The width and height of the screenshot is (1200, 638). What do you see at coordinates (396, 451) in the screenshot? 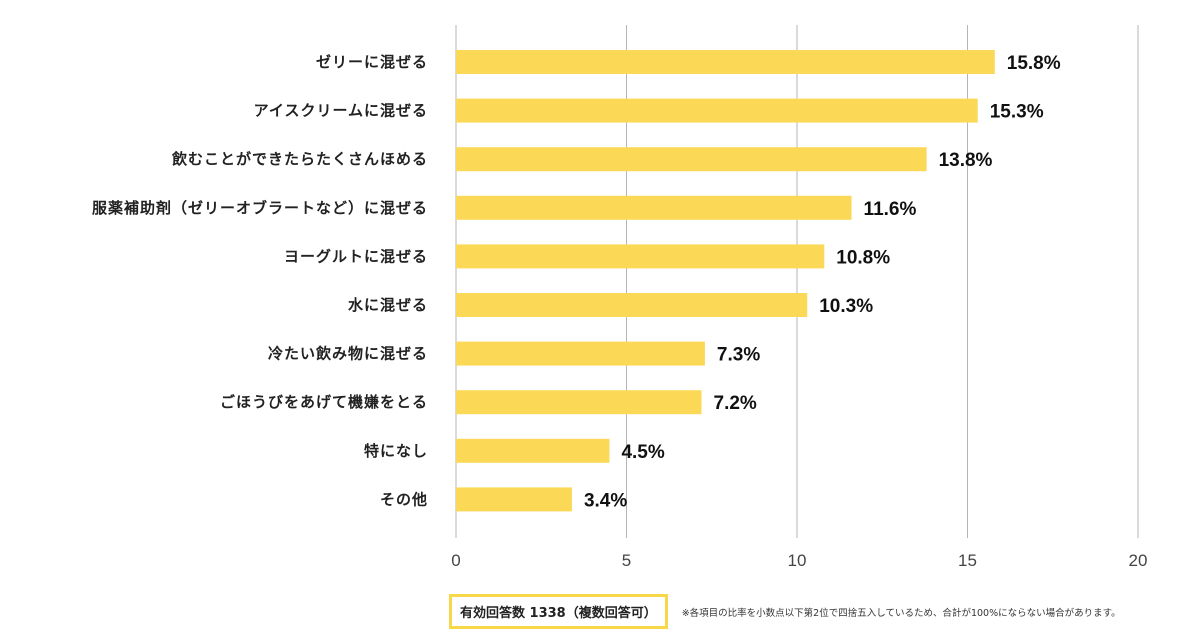
I see `category-label: 特になし` at bounding box center [396, 451].